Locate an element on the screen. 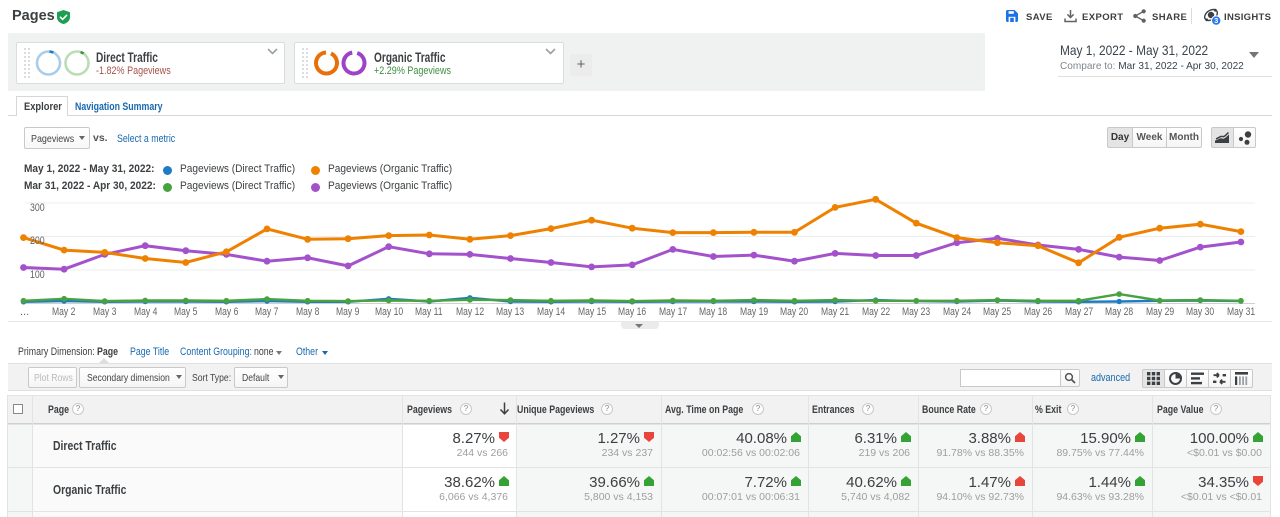 The image size is (1280, 517). svg-text: 3 is located at coordinates (1216, 20).